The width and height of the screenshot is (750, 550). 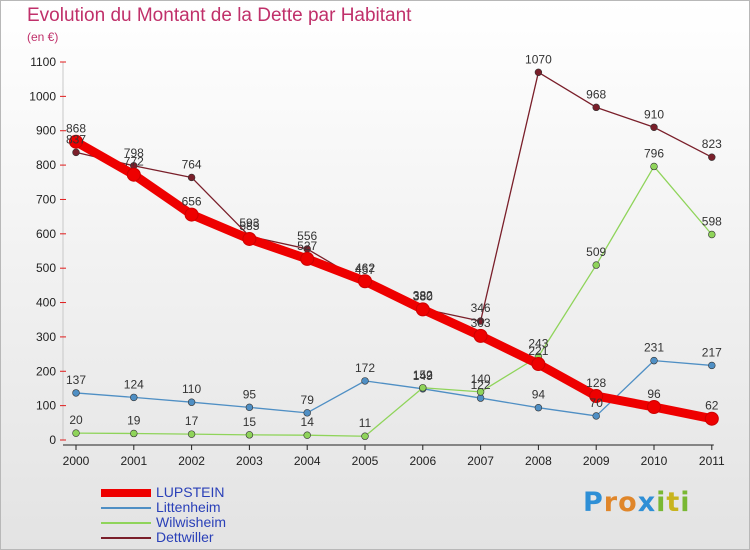 I want to click on data-label-wilwisheim: 152, so click(x=423, y=375).